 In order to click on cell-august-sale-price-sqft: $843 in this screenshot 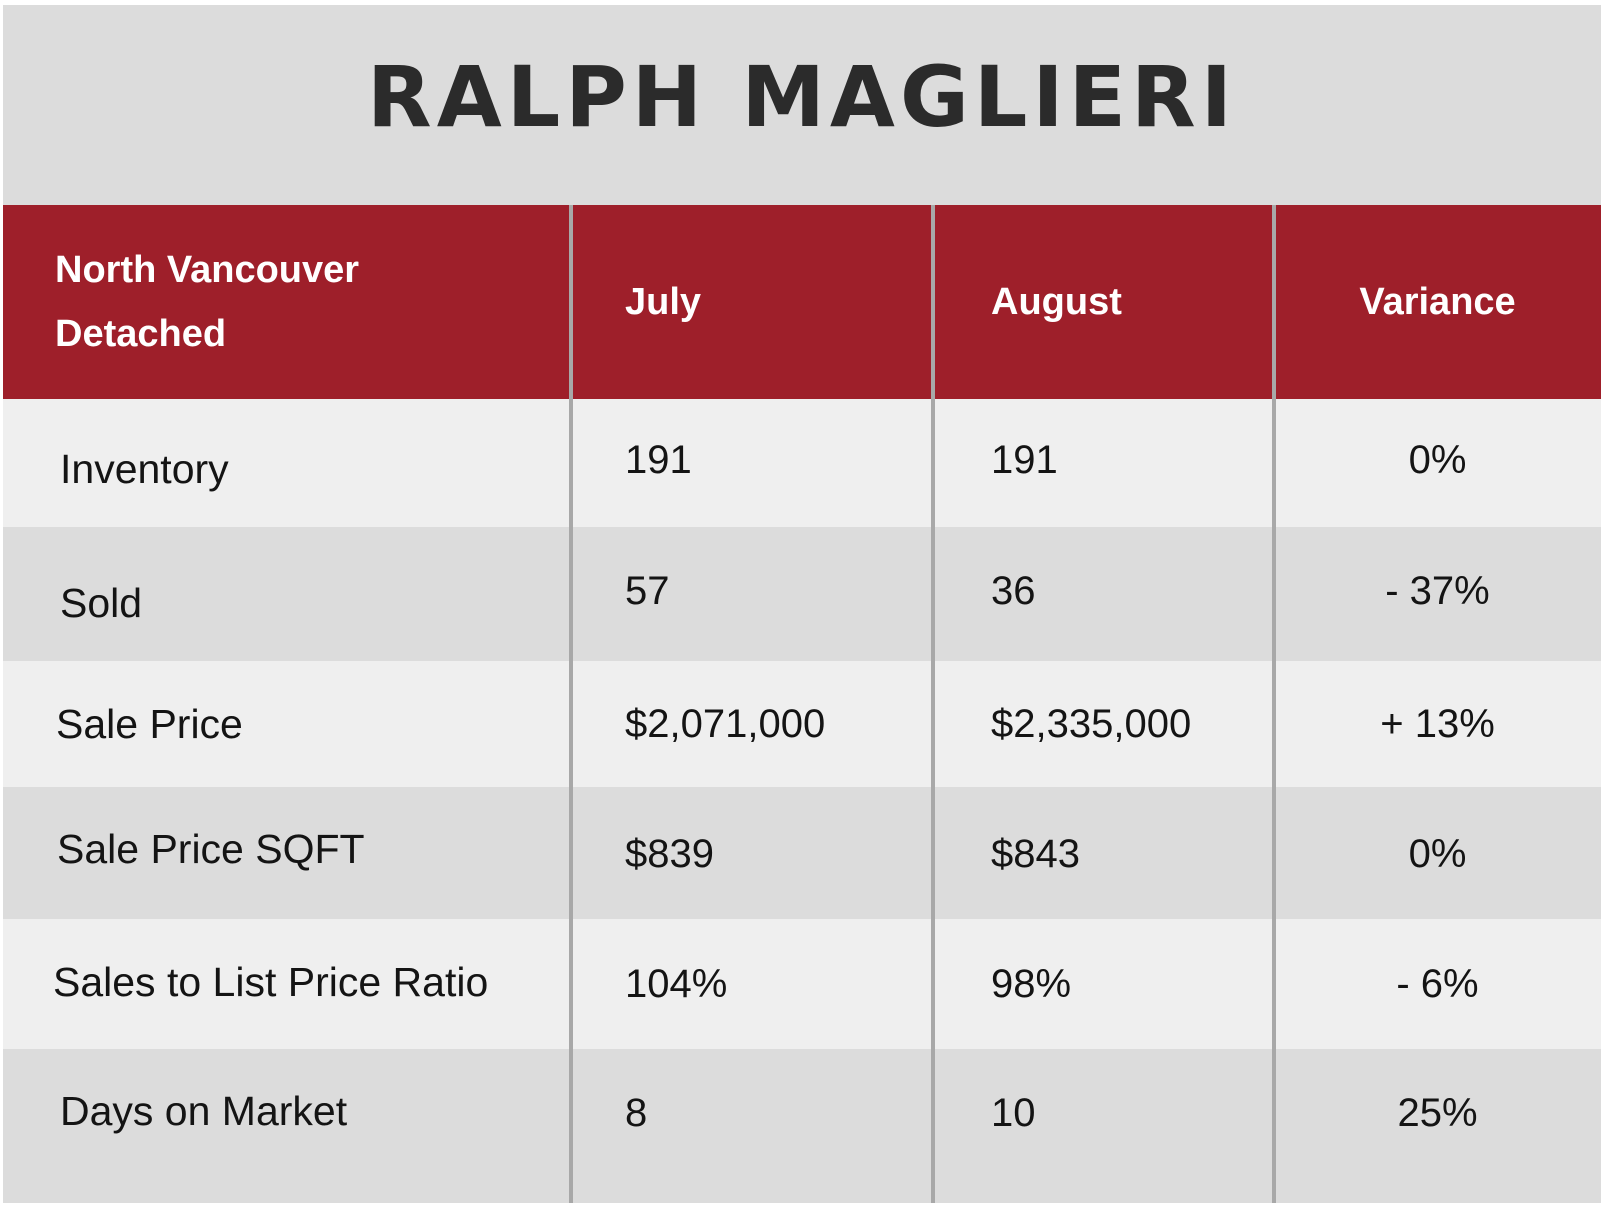, I will do `click(1035, 853)`.